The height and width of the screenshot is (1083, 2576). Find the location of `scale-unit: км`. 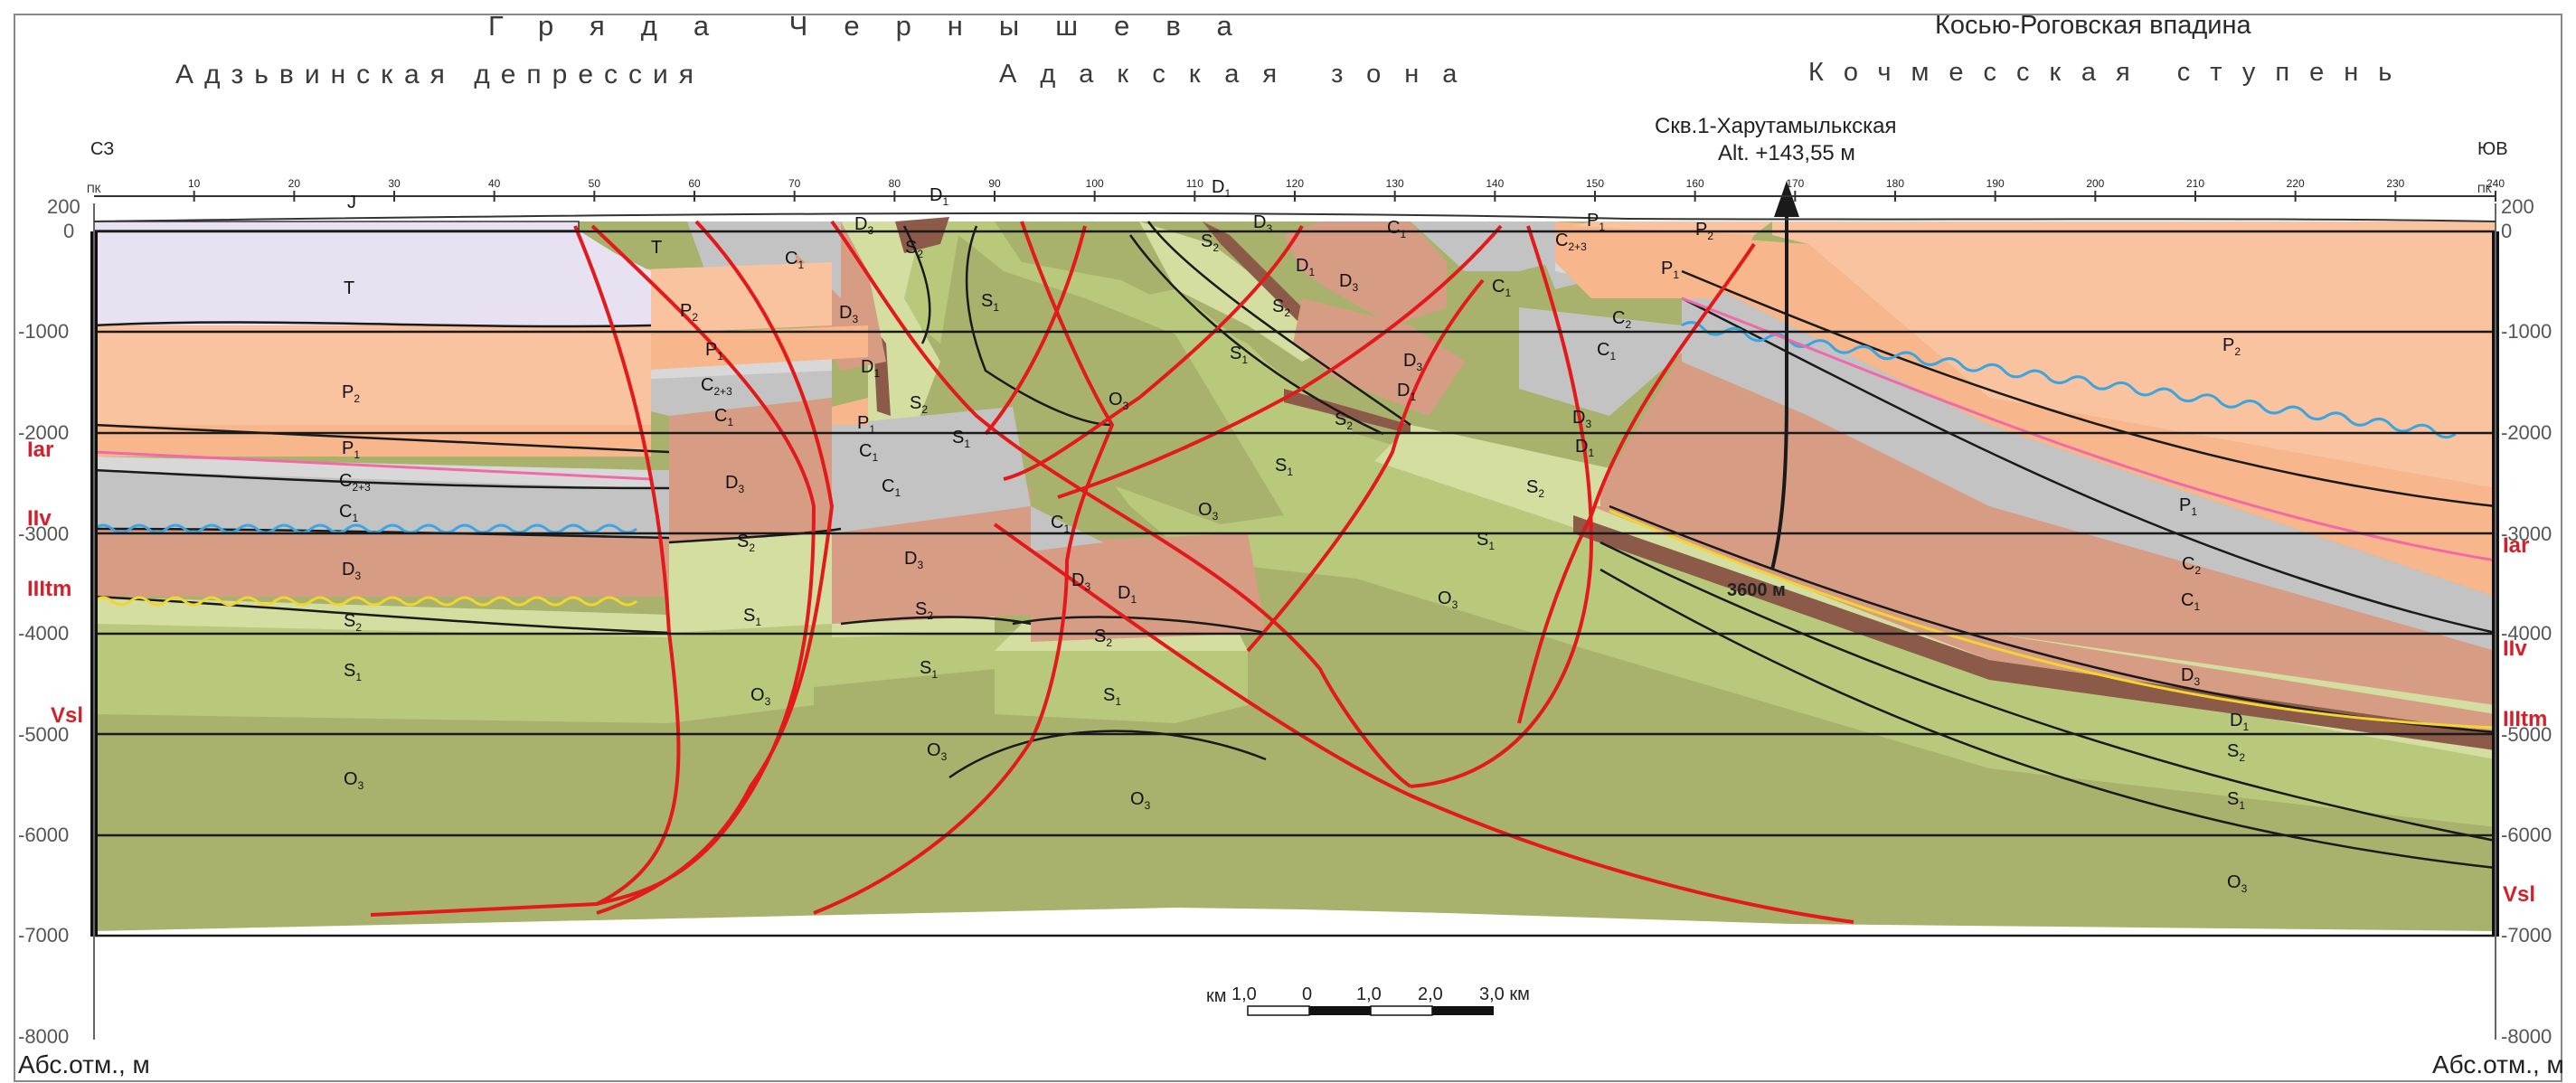

scale-unit: км is located at coordinates (1216, 996).